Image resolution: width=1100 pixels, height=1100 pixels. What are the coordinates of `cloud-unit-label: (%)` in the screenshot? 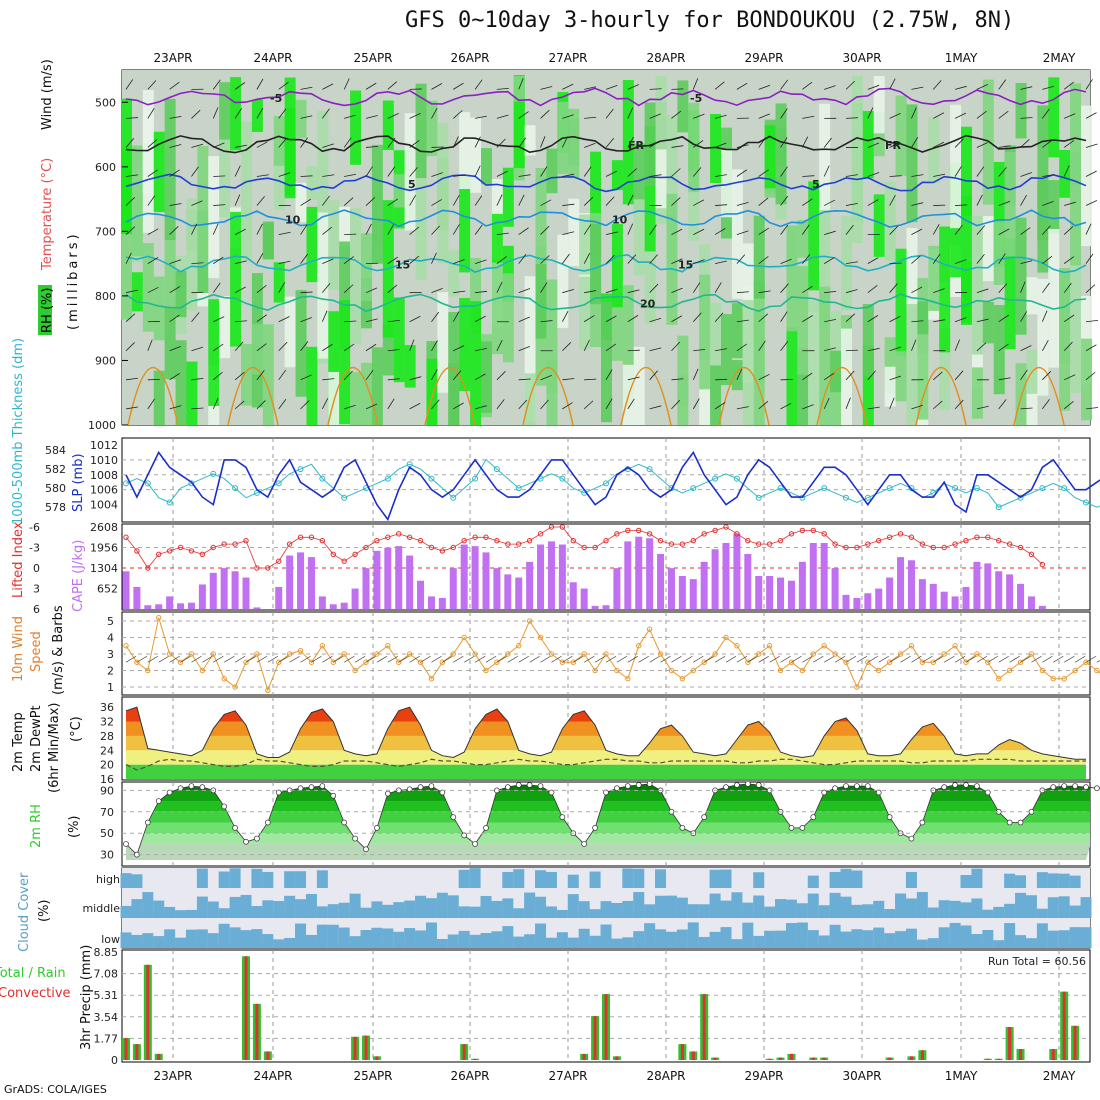 It's located at (44, 911).